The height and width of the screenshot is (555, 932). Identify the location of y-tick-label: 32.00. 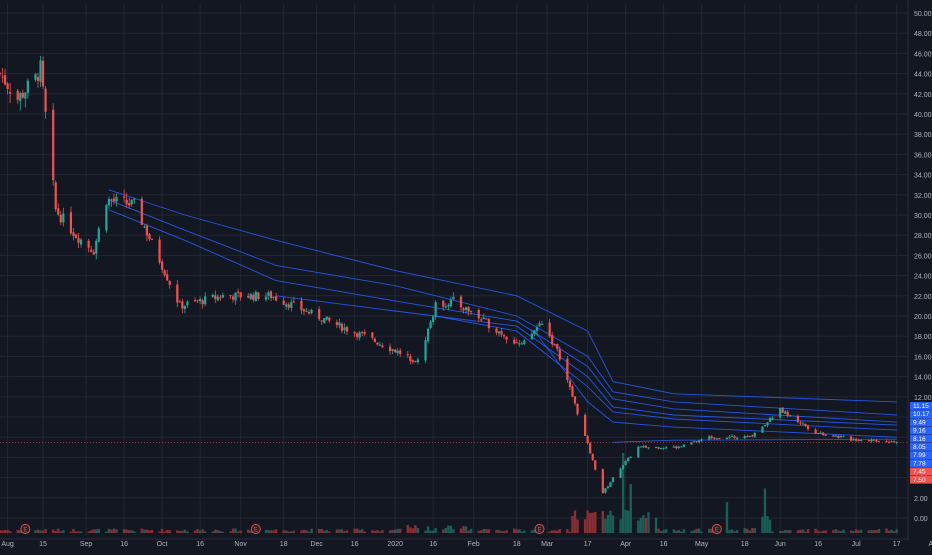
(923, 196).